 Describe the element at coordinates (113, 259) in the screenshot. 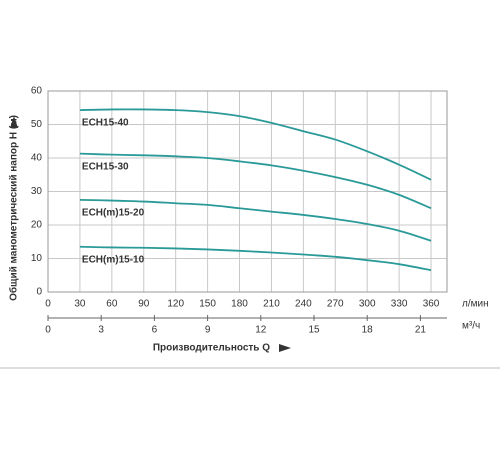

I see `curve-label: ECH(m)15-10` at that location.